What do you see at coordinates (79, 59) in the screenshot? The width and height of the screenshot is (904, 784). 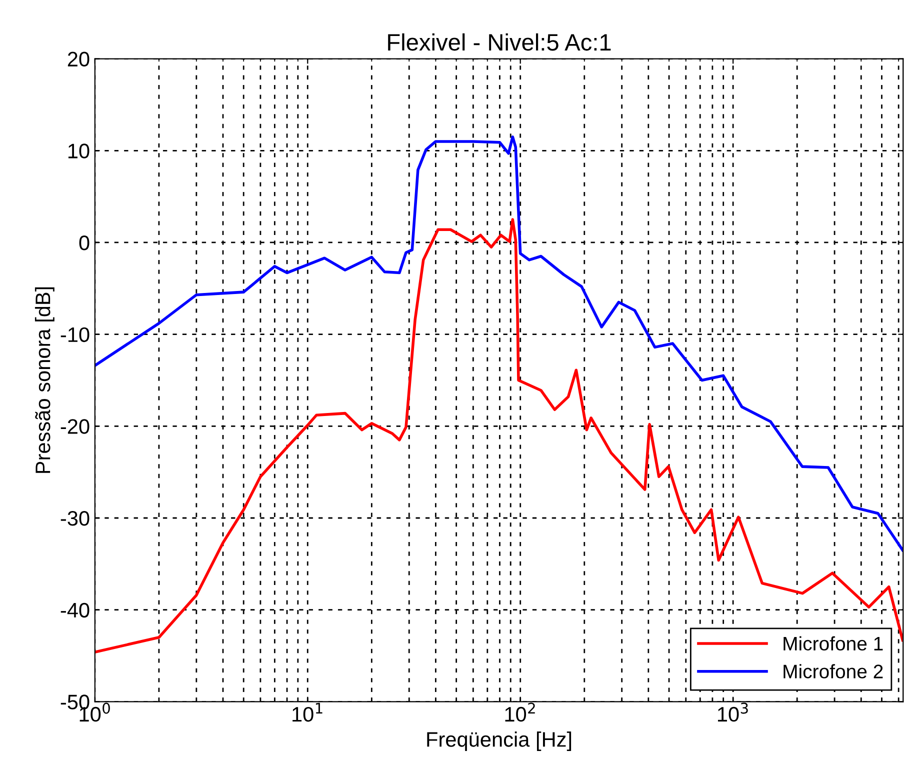 I see `y-tick-label: 20` at bounding box center [79, 59].